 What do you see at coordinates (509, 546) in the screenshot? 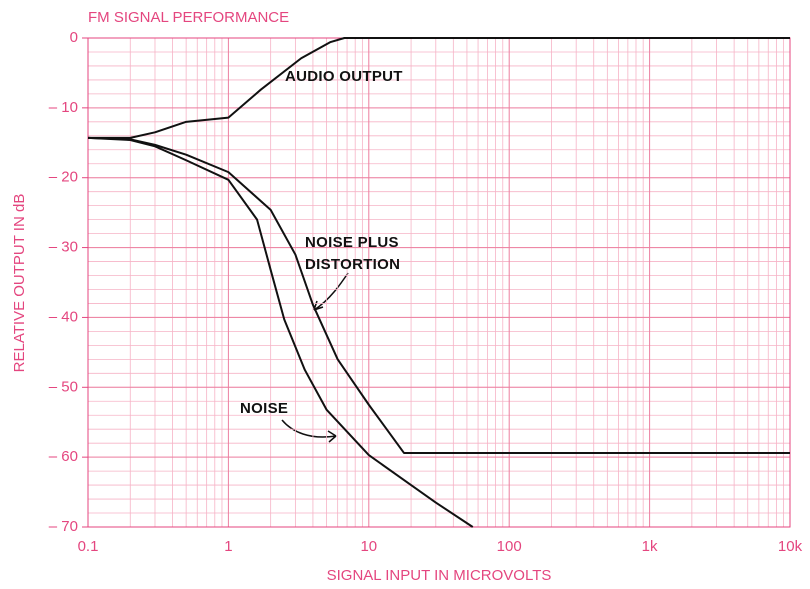
I see `x-tick-label: 100` at bounding box center [509, 546].